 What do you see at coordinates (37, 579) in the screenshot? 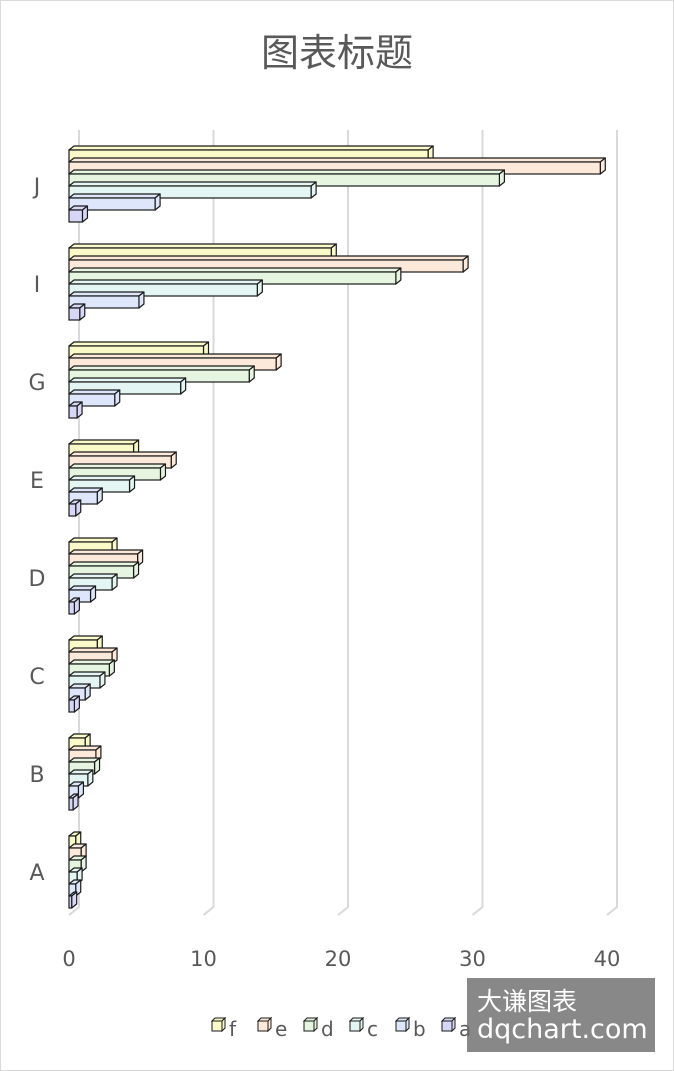
I see `category-label-D: D` at bounding box center [37, 579].